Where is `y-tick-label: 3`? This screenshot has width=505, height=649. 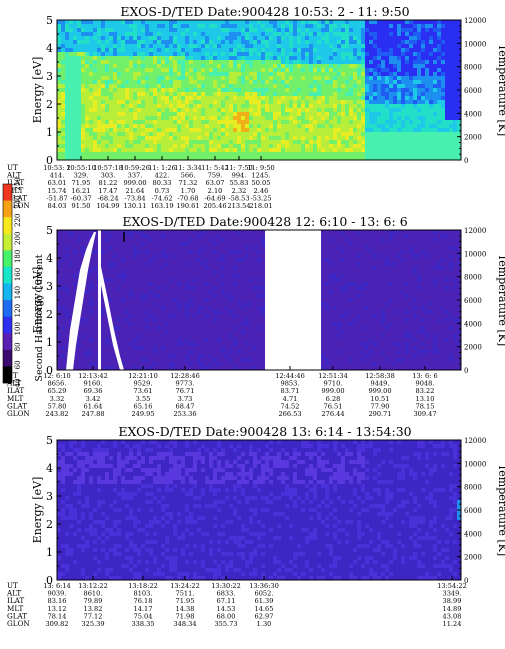
y-tick-label: 3 is located at coordinates (49, 76).